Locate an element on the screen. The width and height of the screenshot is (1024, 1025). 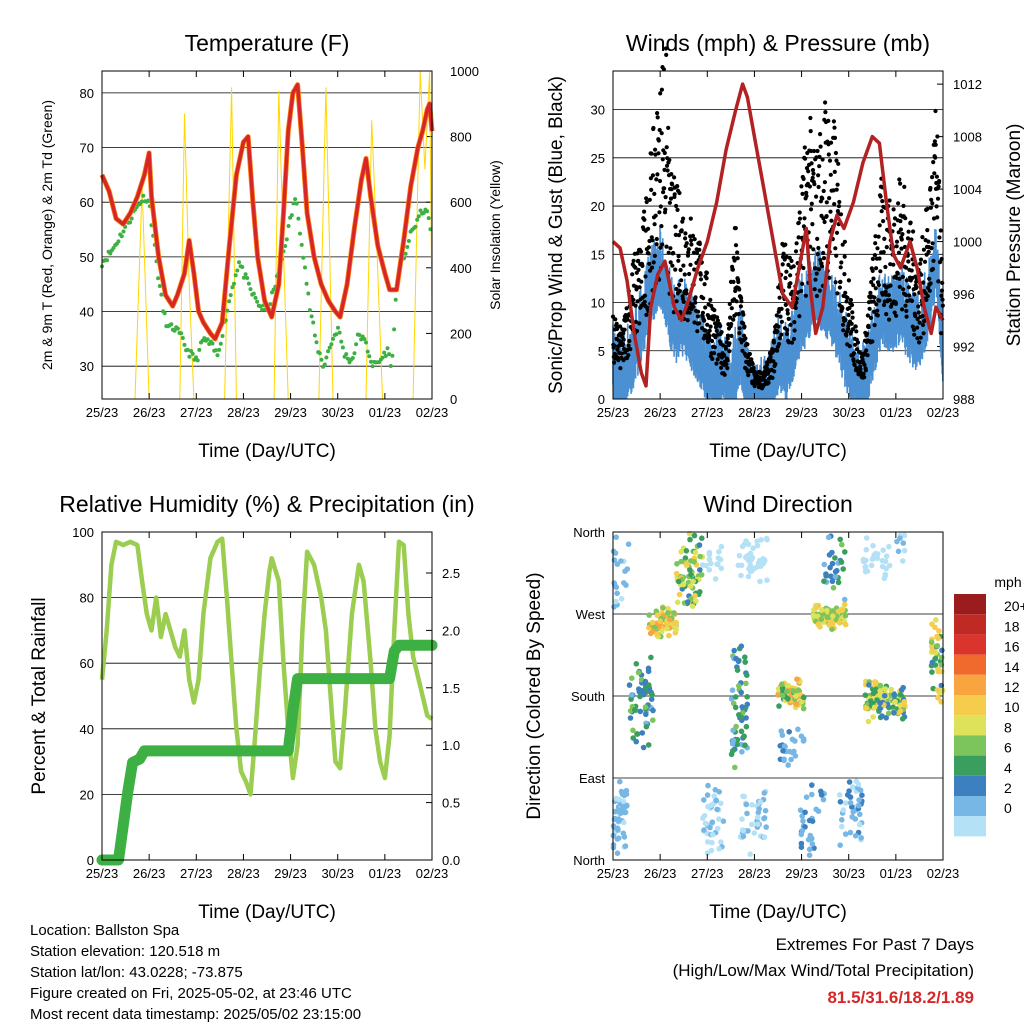
y-right-tick-label: 1000 is located at coordinates (464, 71).